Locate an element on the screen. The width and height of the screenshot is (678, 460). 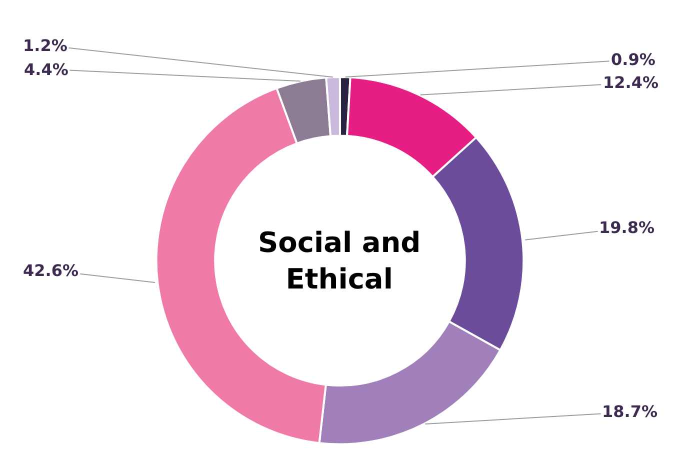
data-label: 12.4% is located at coordinates (631, 82).